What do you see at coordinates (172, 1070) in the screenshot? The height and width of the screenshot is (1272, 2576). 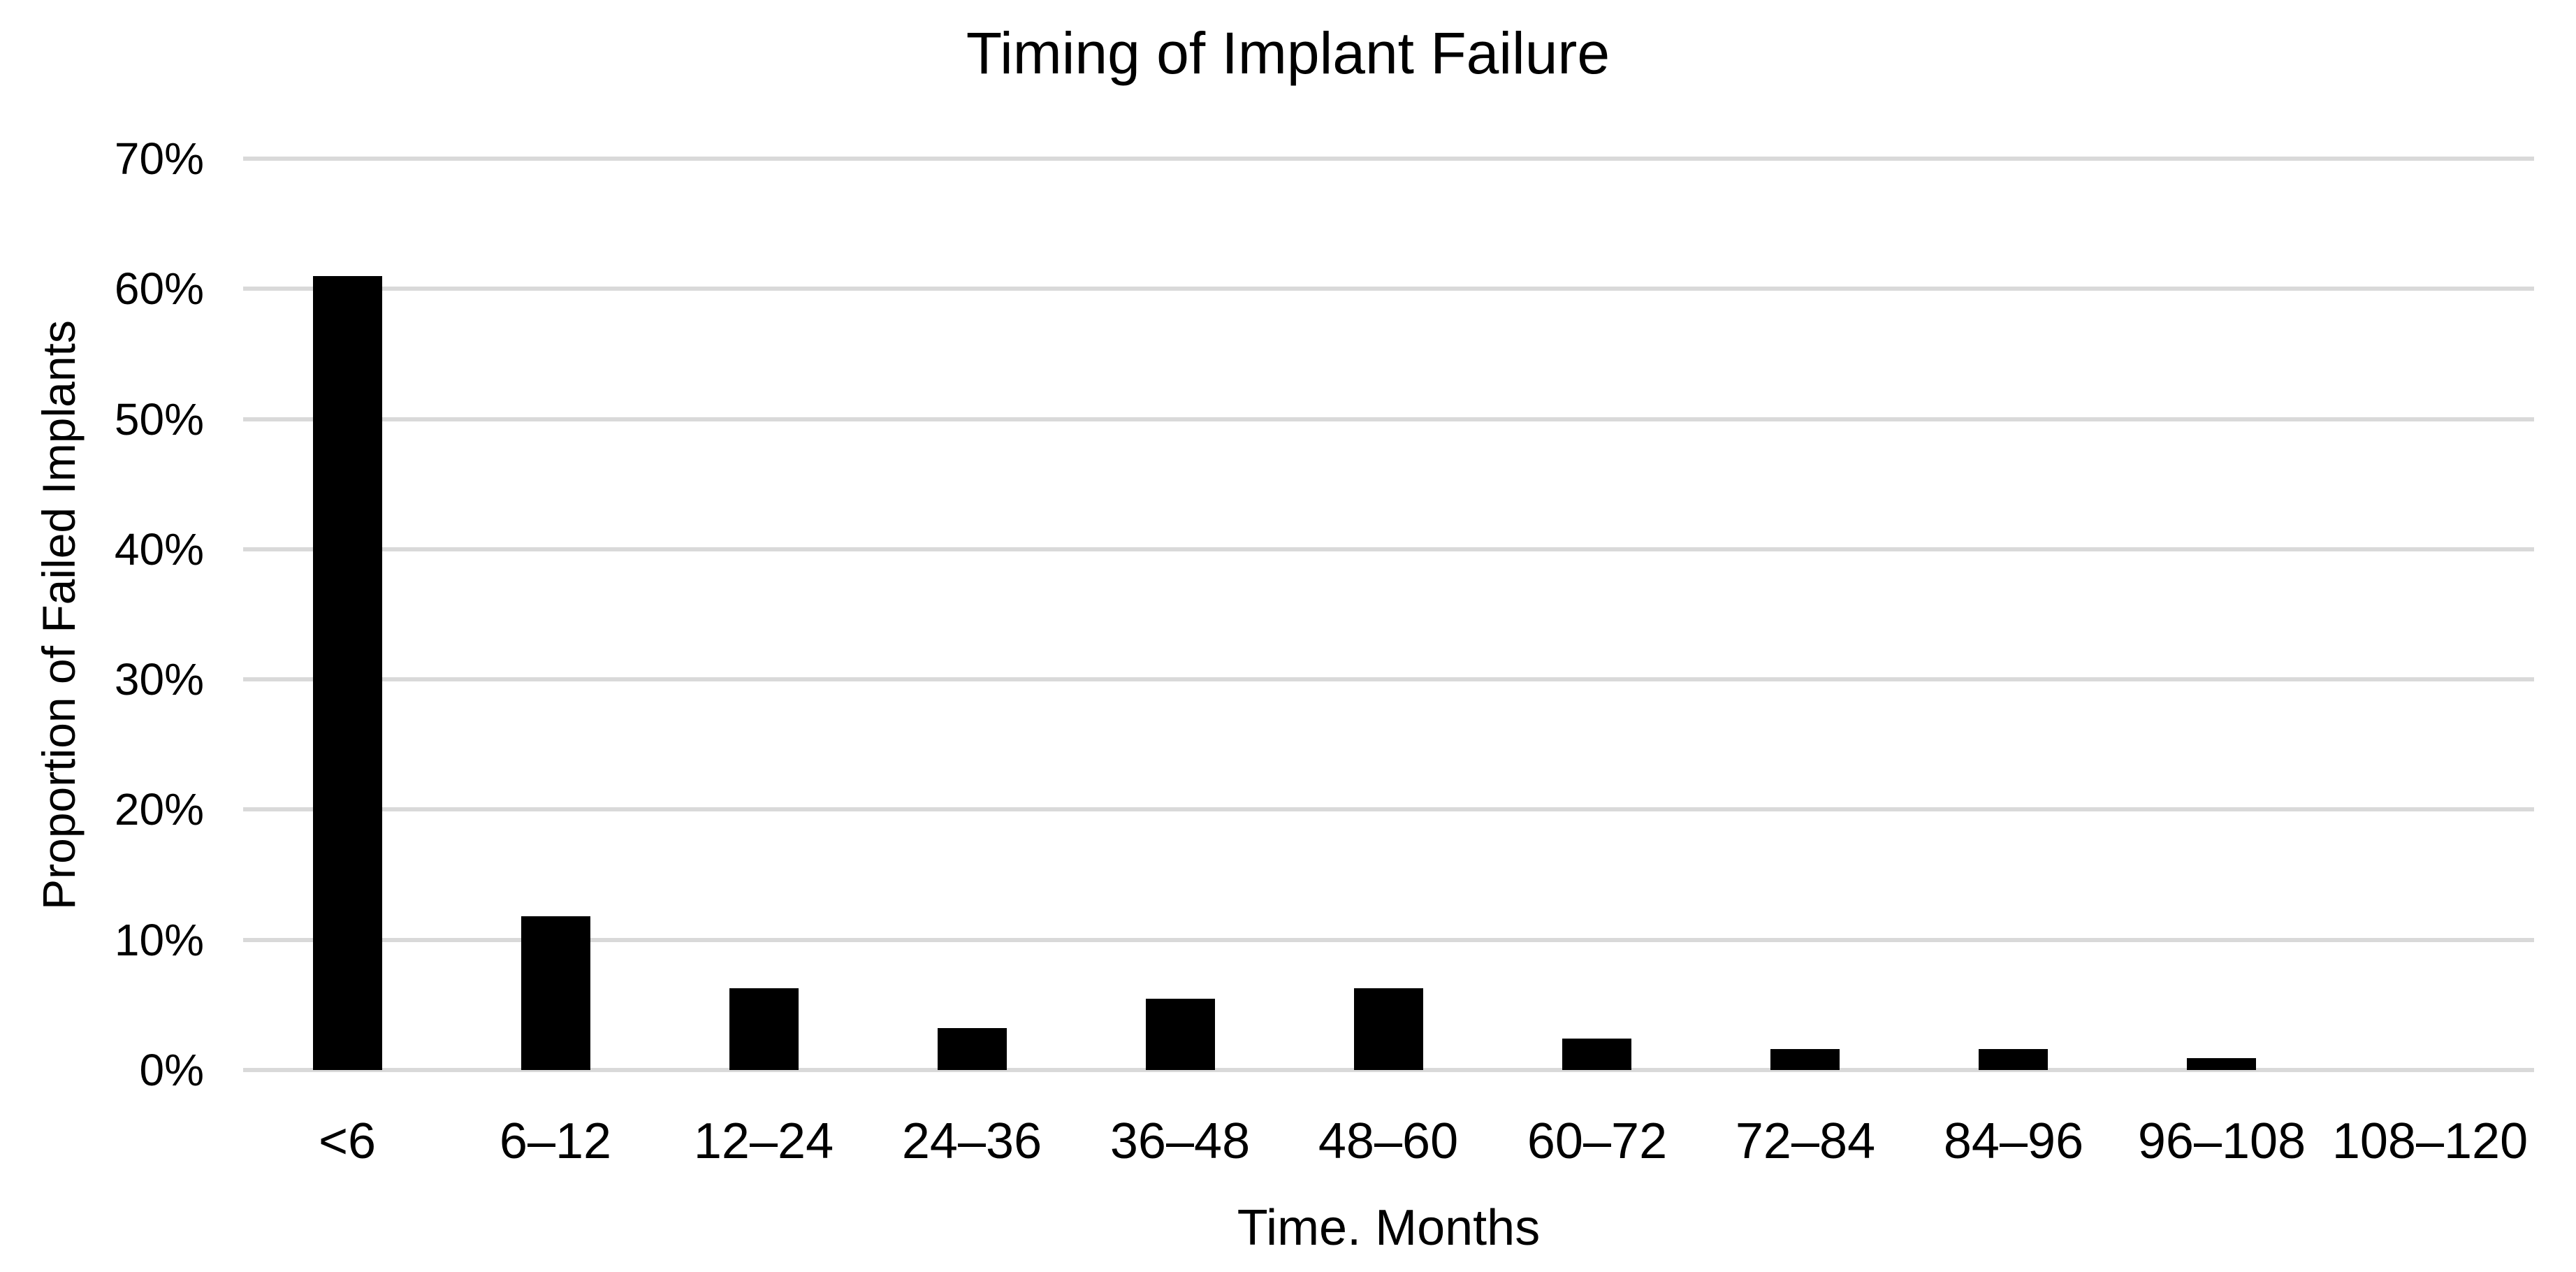 I see `y-tick-label-0: 0%` at bounding box center [172, 1070].